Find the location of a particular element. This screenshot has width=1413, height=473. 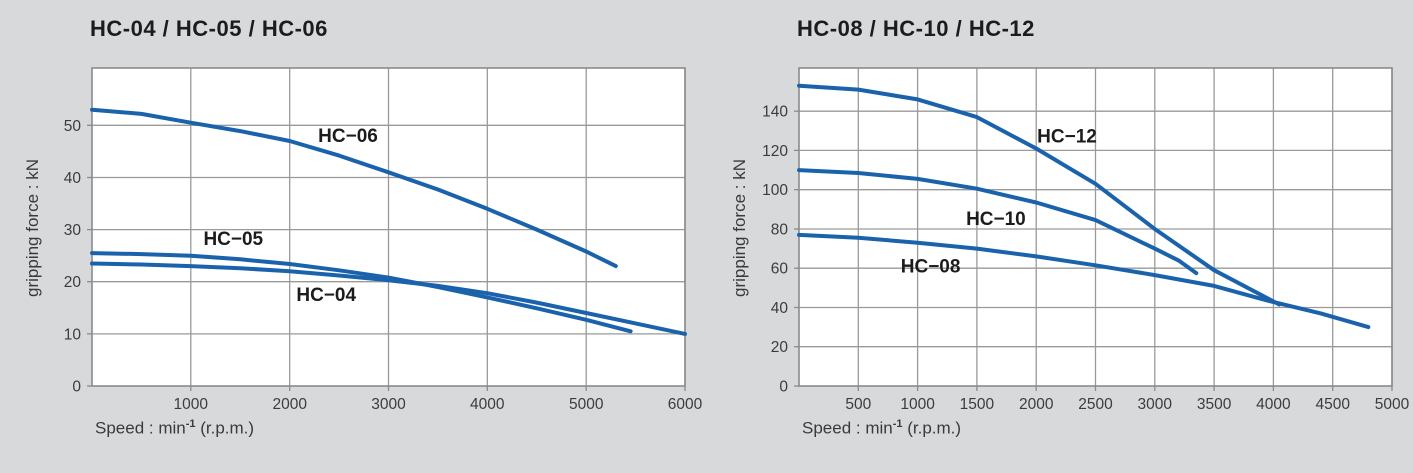

x-tick-label: 1500 is located at coordinates (977, 404).